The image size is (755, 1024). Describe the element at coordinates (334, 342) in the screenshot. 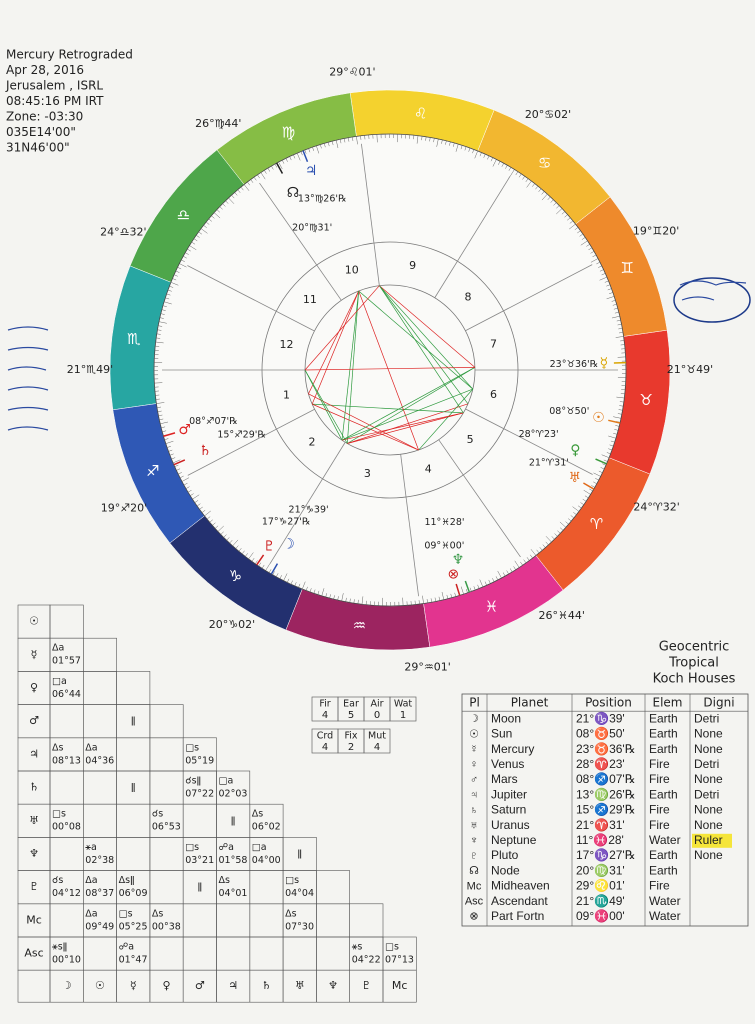

I see `aspect-line` at that location.